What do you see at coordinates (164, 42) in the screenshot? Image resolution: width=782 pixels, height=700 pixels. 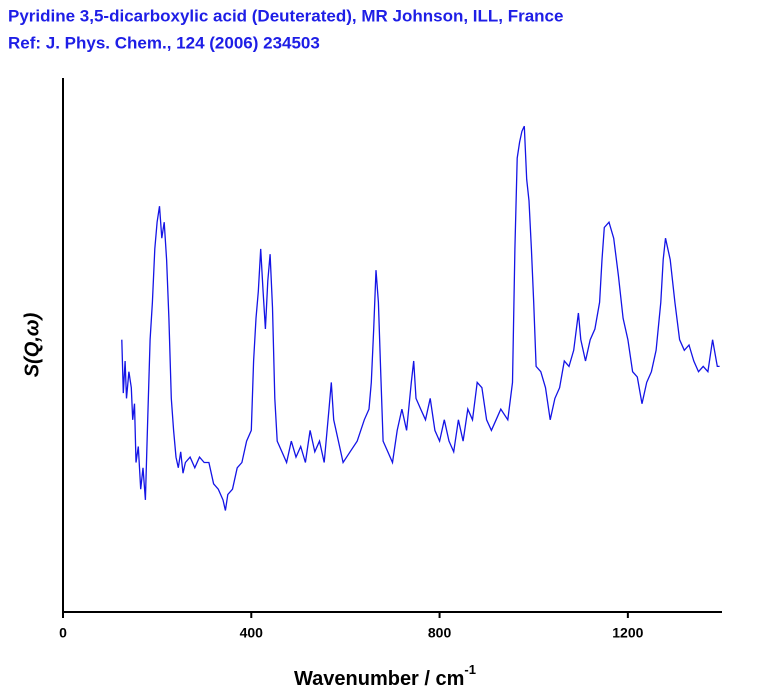 I see `chart-subtitle: Ref: J. Phys. Chem., 124 (2006) 234503` at bounding box center [164, 42].